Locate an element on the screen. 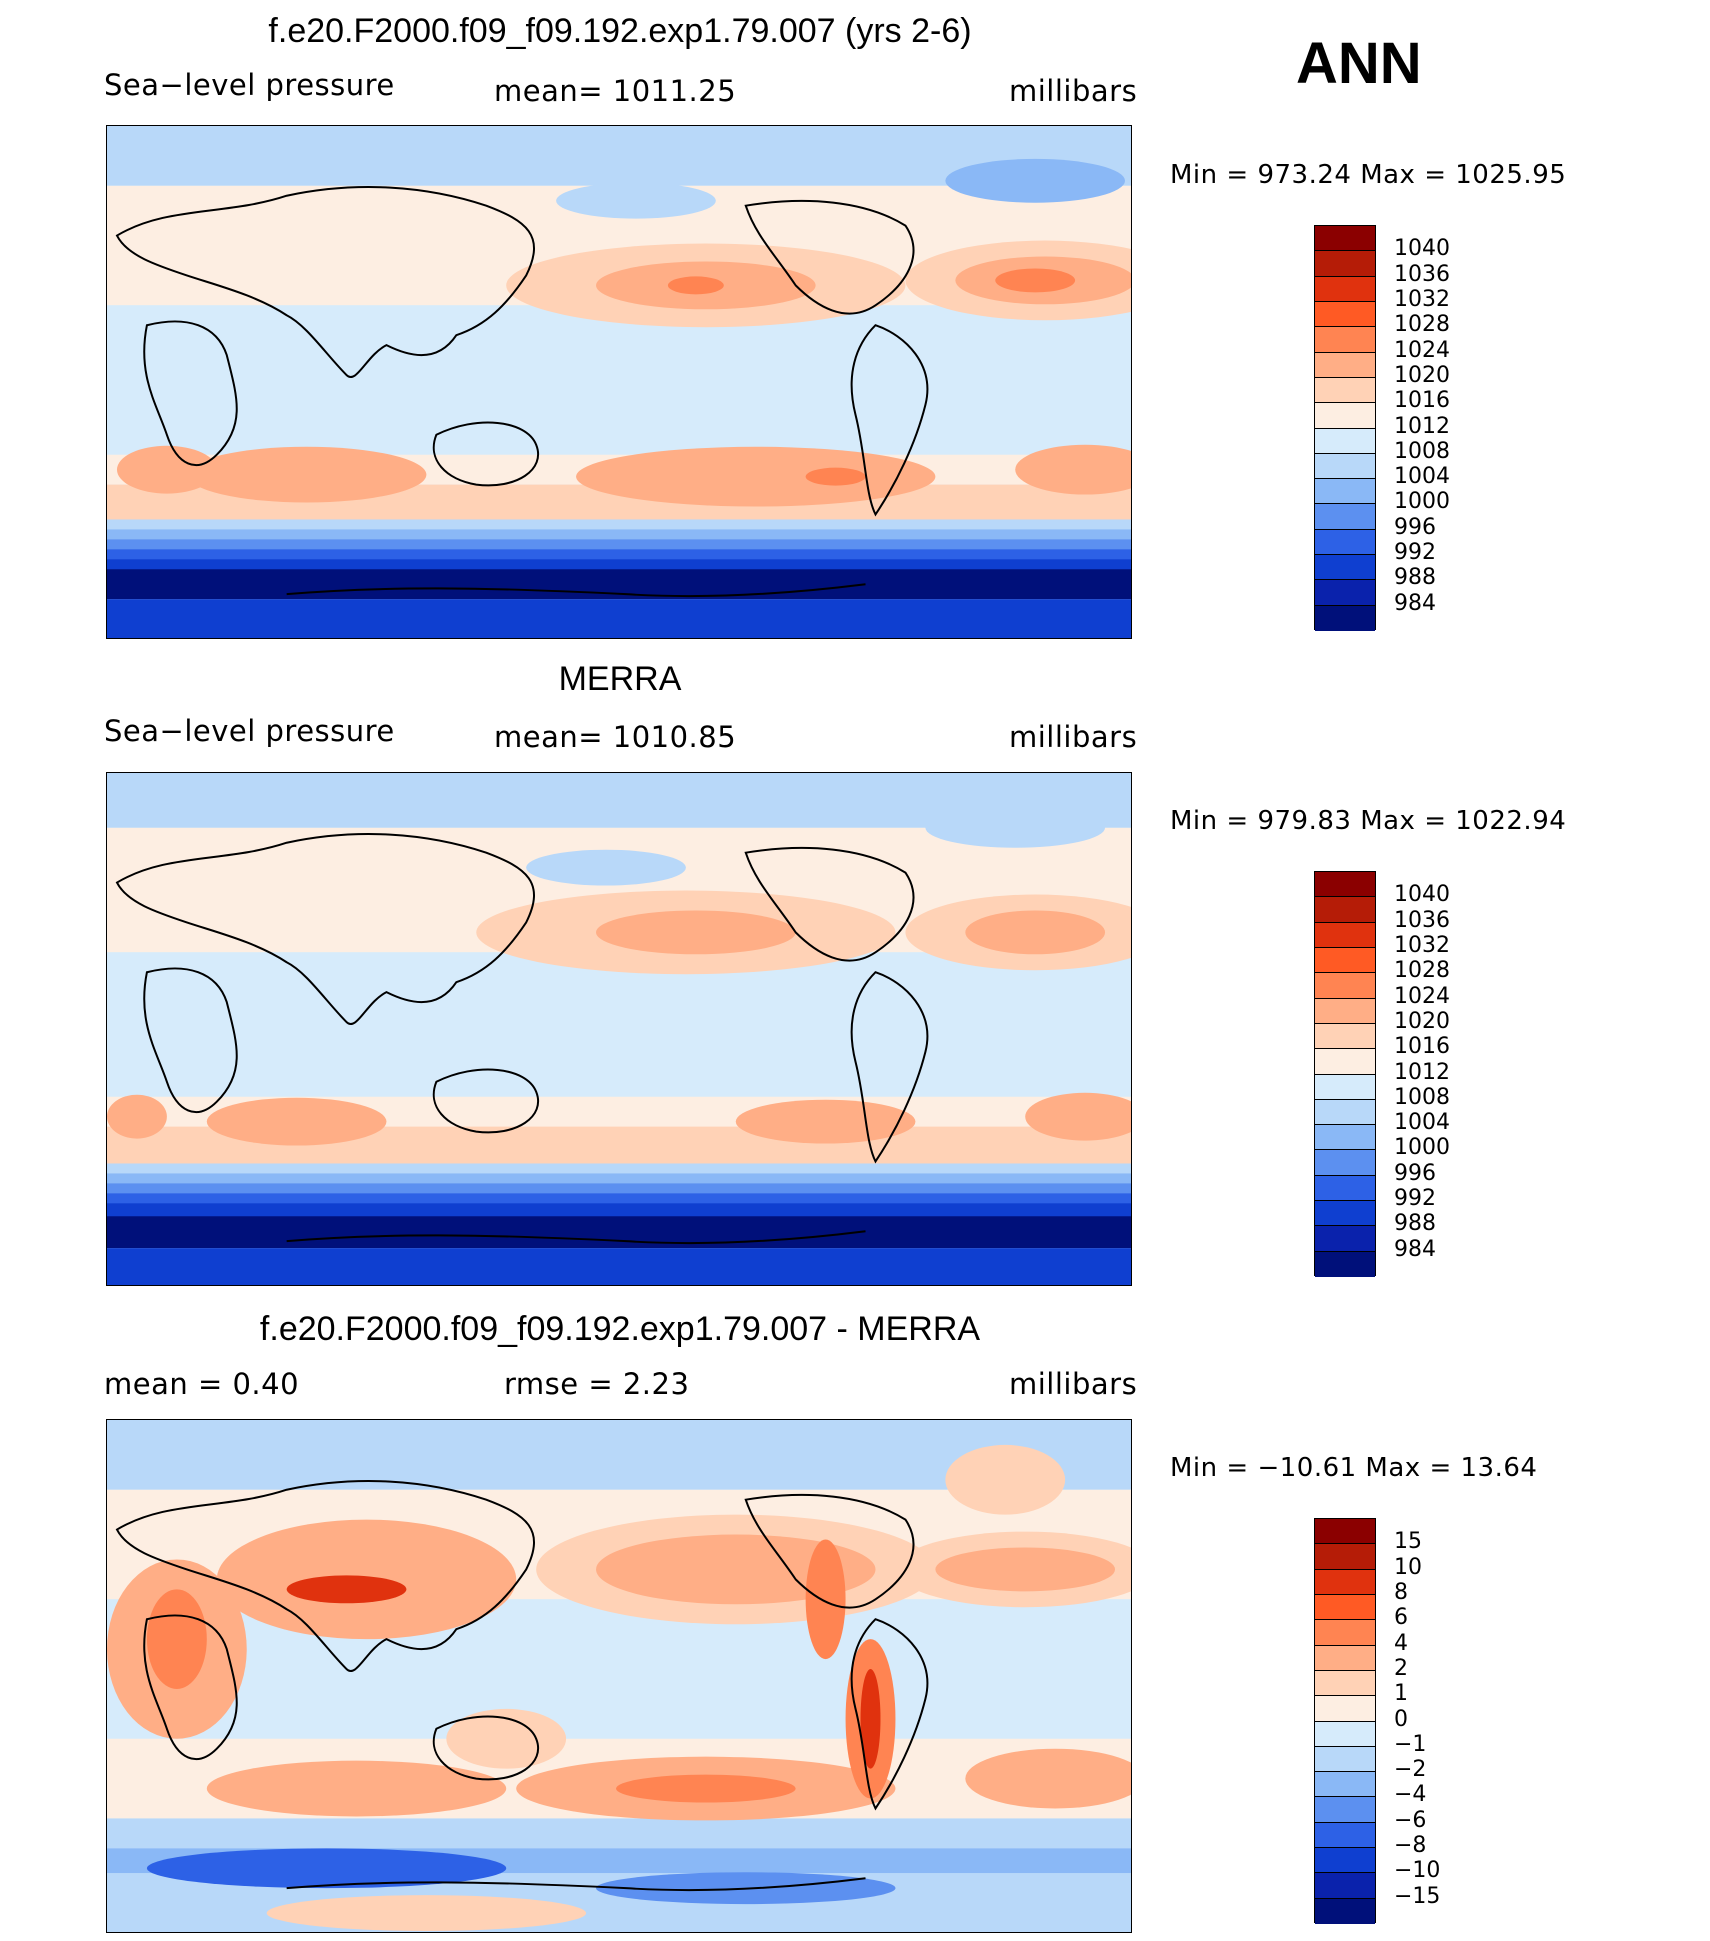 Image resolution: width=1710 pixels, height=1941 pixels. panel3-colorbar is located at coordinates (1345, 1721).